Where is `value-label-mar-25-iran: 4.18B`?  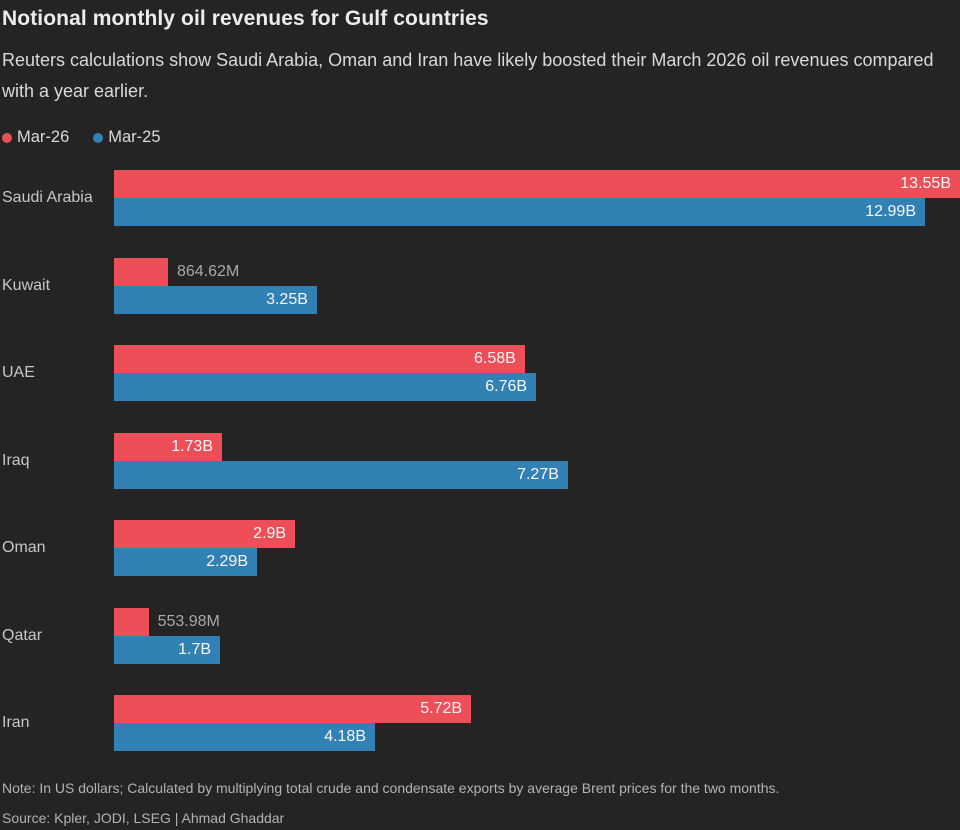
value-label-mar-25-iran: 4.18B is located at coordinates (345, 736).